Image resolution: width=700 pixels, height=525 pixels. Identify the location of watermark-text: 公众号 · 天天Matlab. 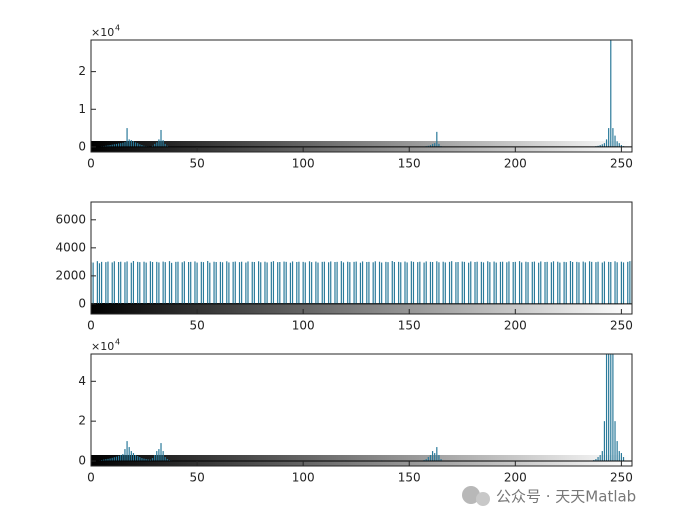
(566, 497).